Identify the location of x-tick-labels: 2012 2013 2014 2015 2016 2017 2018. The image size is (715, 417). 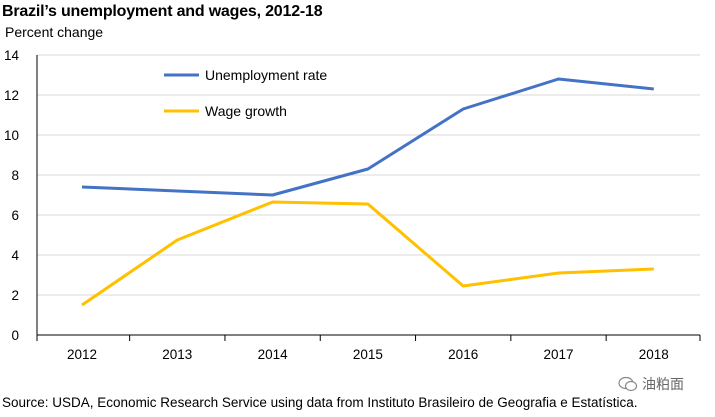
(368, 354).